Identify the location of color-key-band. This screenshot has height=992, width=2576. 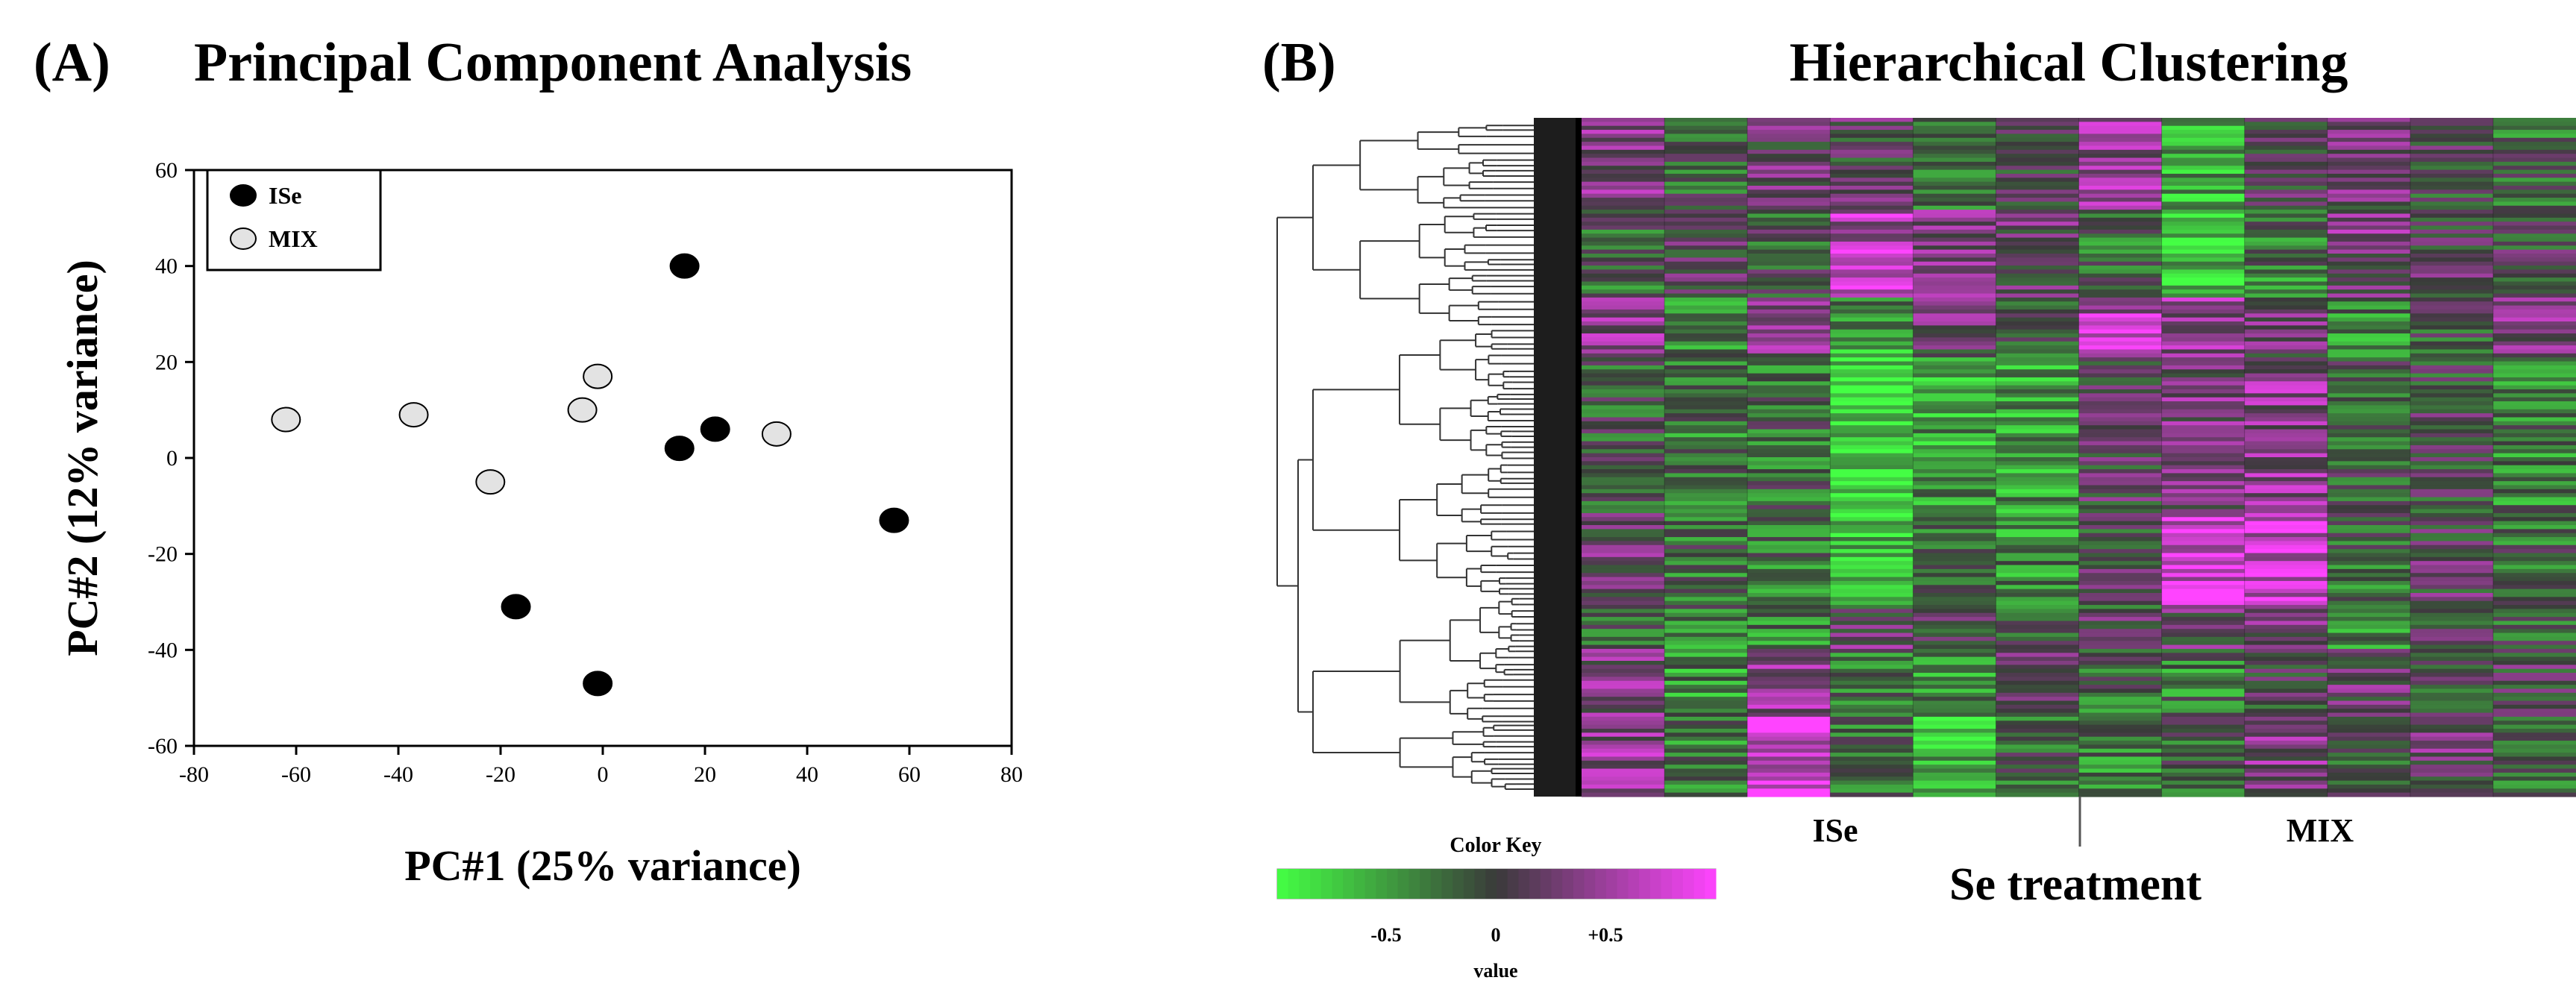
(1338, 884).